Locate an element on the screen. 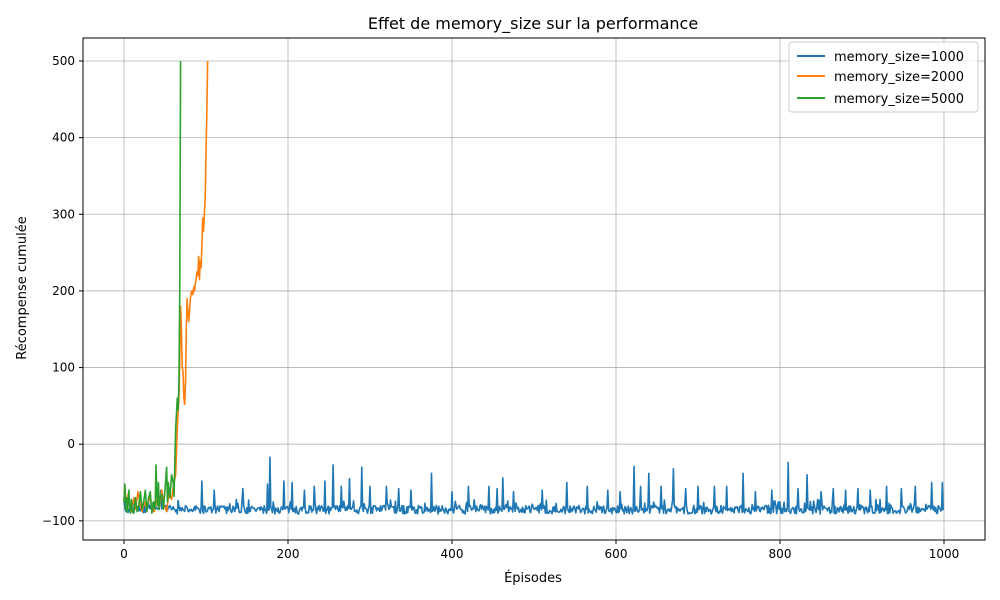 The width and height of the screenshot is (1000, 600). x-axis-label: Épisodes is located at coordinates (533, 578).